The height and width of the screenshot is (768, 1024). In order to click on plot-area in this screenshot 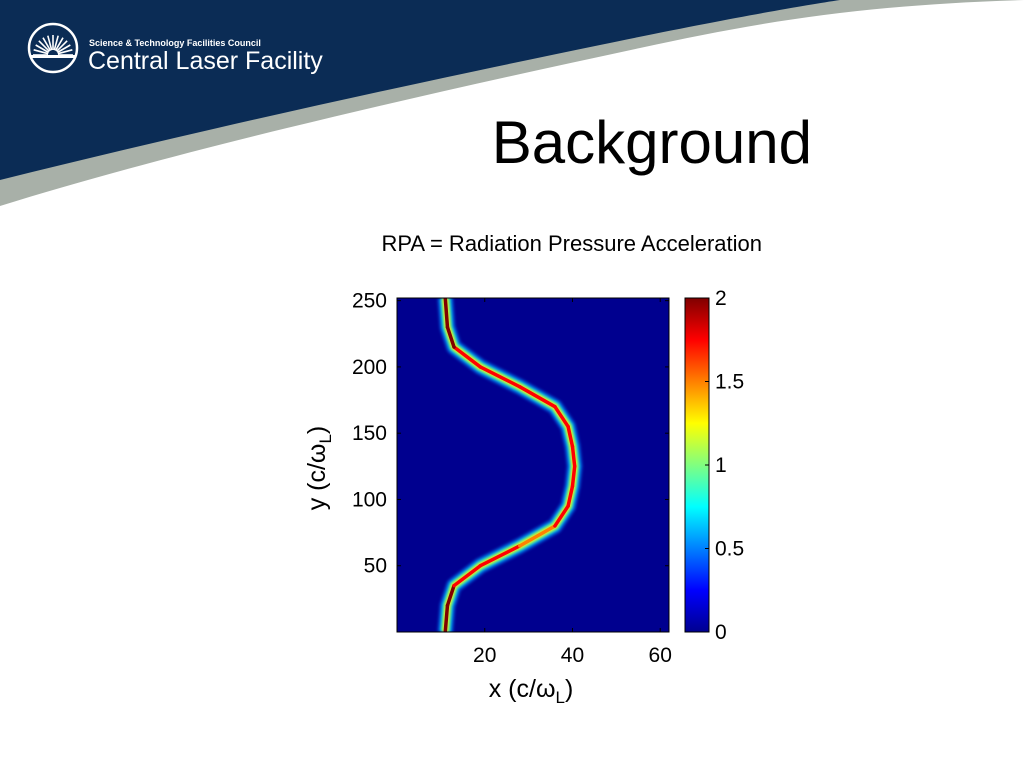, I will do `click(533, 465)`.